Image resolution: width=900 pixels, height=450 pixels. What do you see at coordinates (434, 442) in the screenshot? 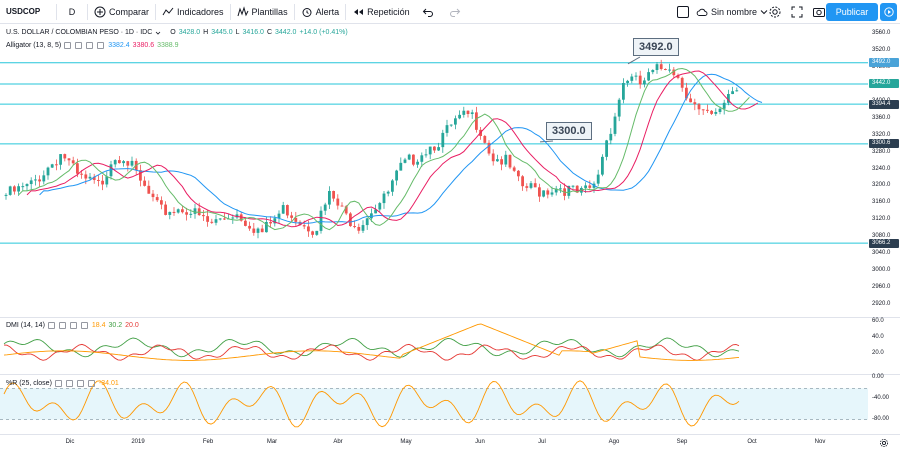
I see `time-axis: Dic 2019 Feb Mar Abr May Jun Jul Ago Sep Oct Nov` at bounding box center [434, 442].